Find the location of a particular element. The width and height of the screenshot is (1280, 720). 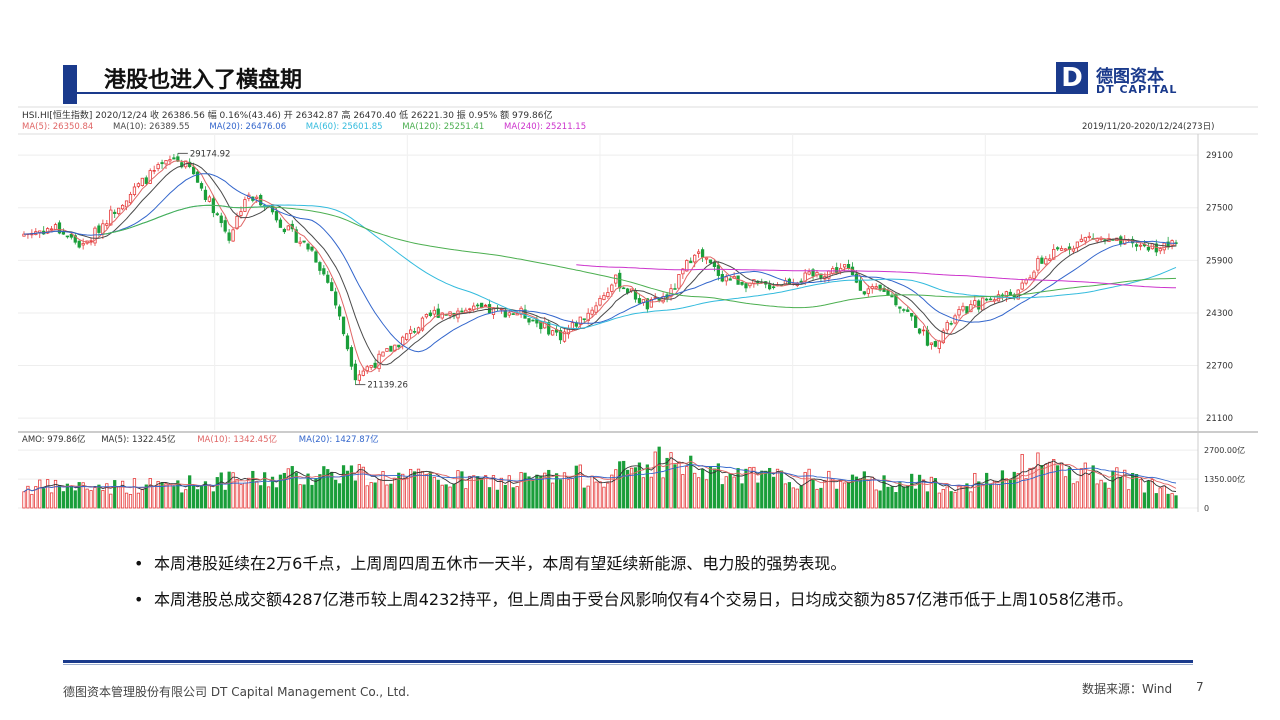

low-annotation: 21139.26 is located at coordinates (387, 386).